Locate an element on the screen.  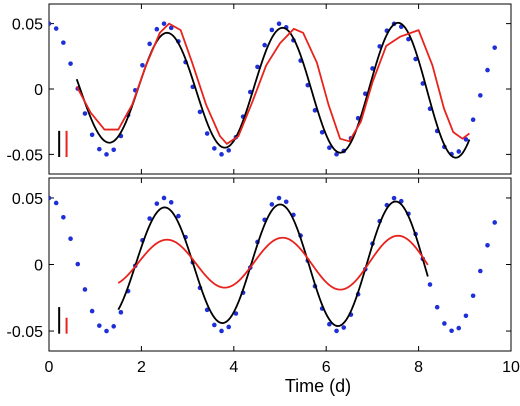
bottom-x-tick-label: 8 is located at coordinates (418, 367).